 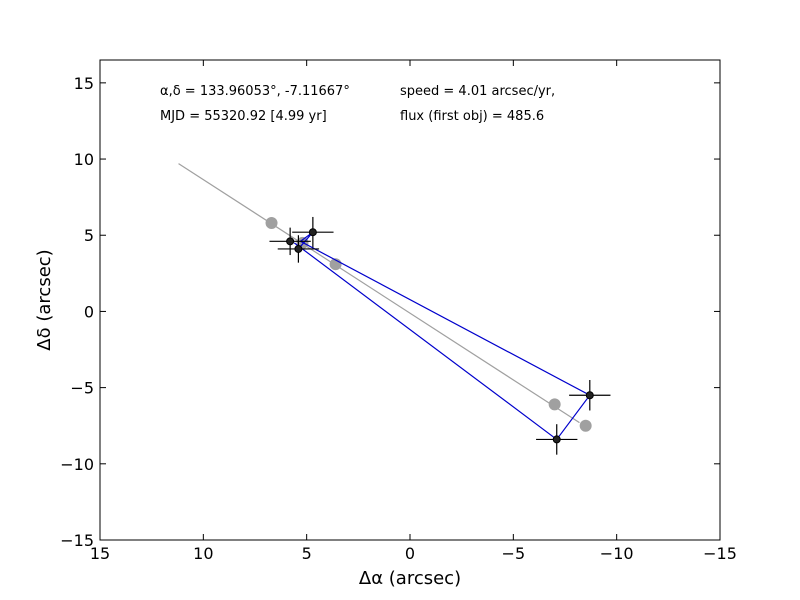 I want to click on y-axis-label: Δδ (arcsec), so click(x=44, y=299).